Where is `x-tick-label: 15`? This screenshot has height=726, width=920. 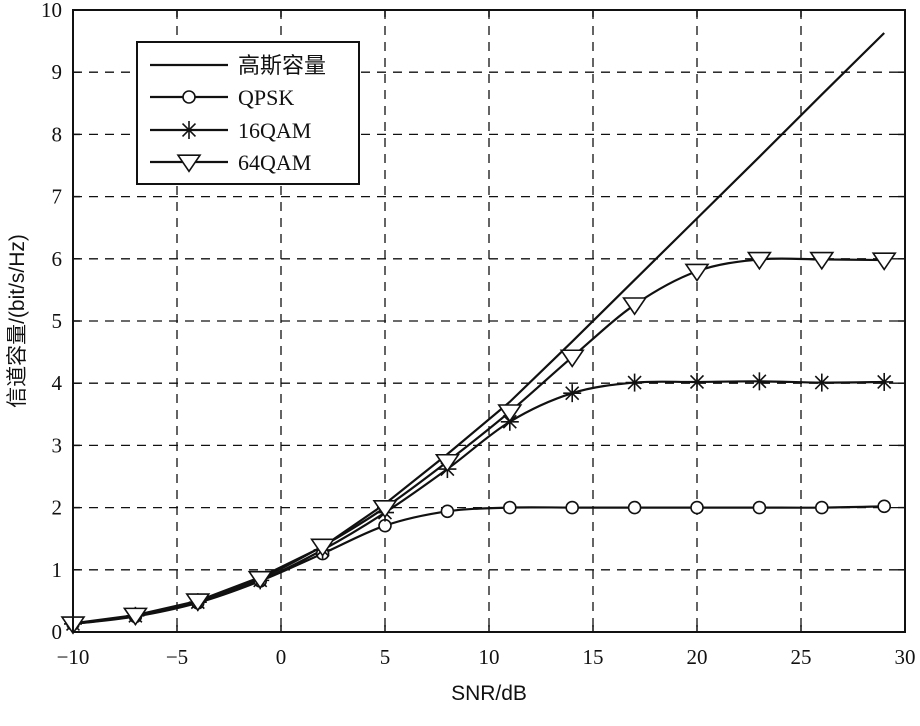 x-tick-label: 15 is located at coordinates (593, 657).